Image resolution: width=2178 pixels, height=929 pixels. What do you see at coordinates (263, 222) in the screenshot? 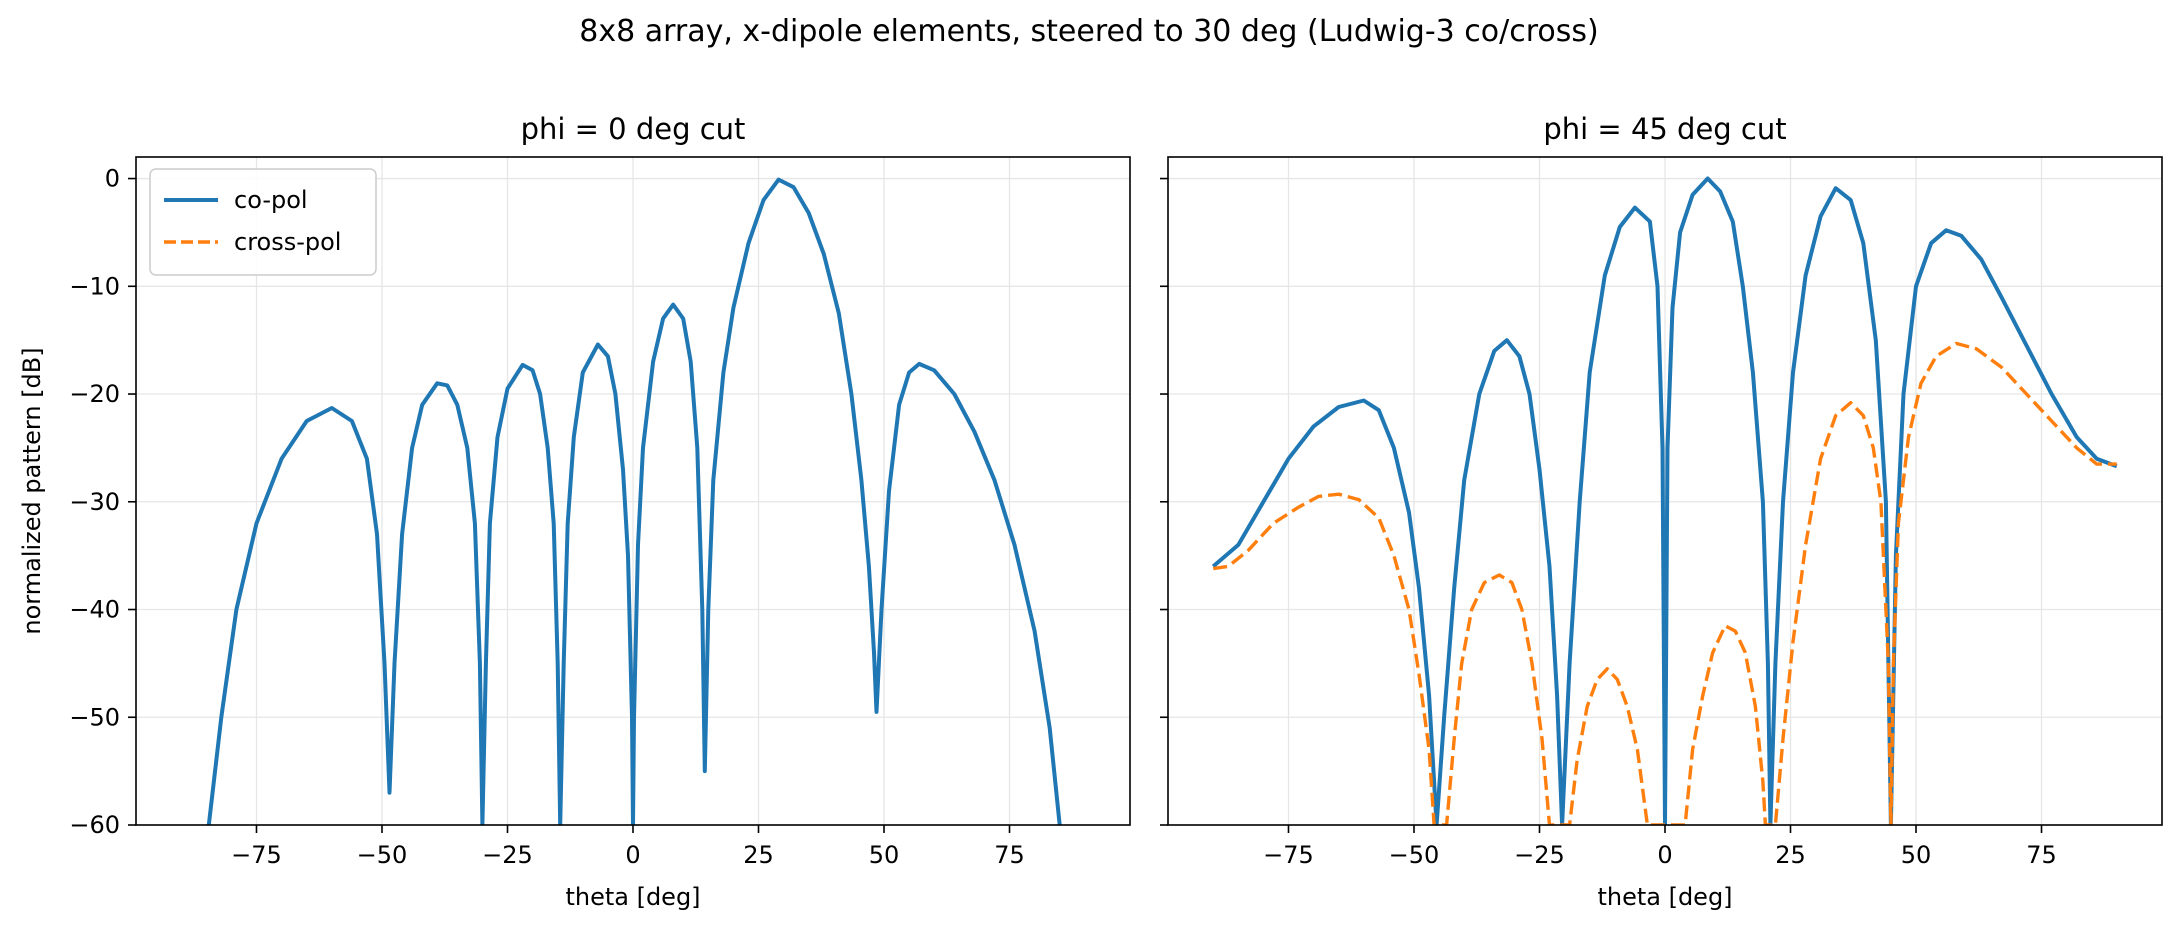
I see `legend-box` at bounding box center [263, 222].